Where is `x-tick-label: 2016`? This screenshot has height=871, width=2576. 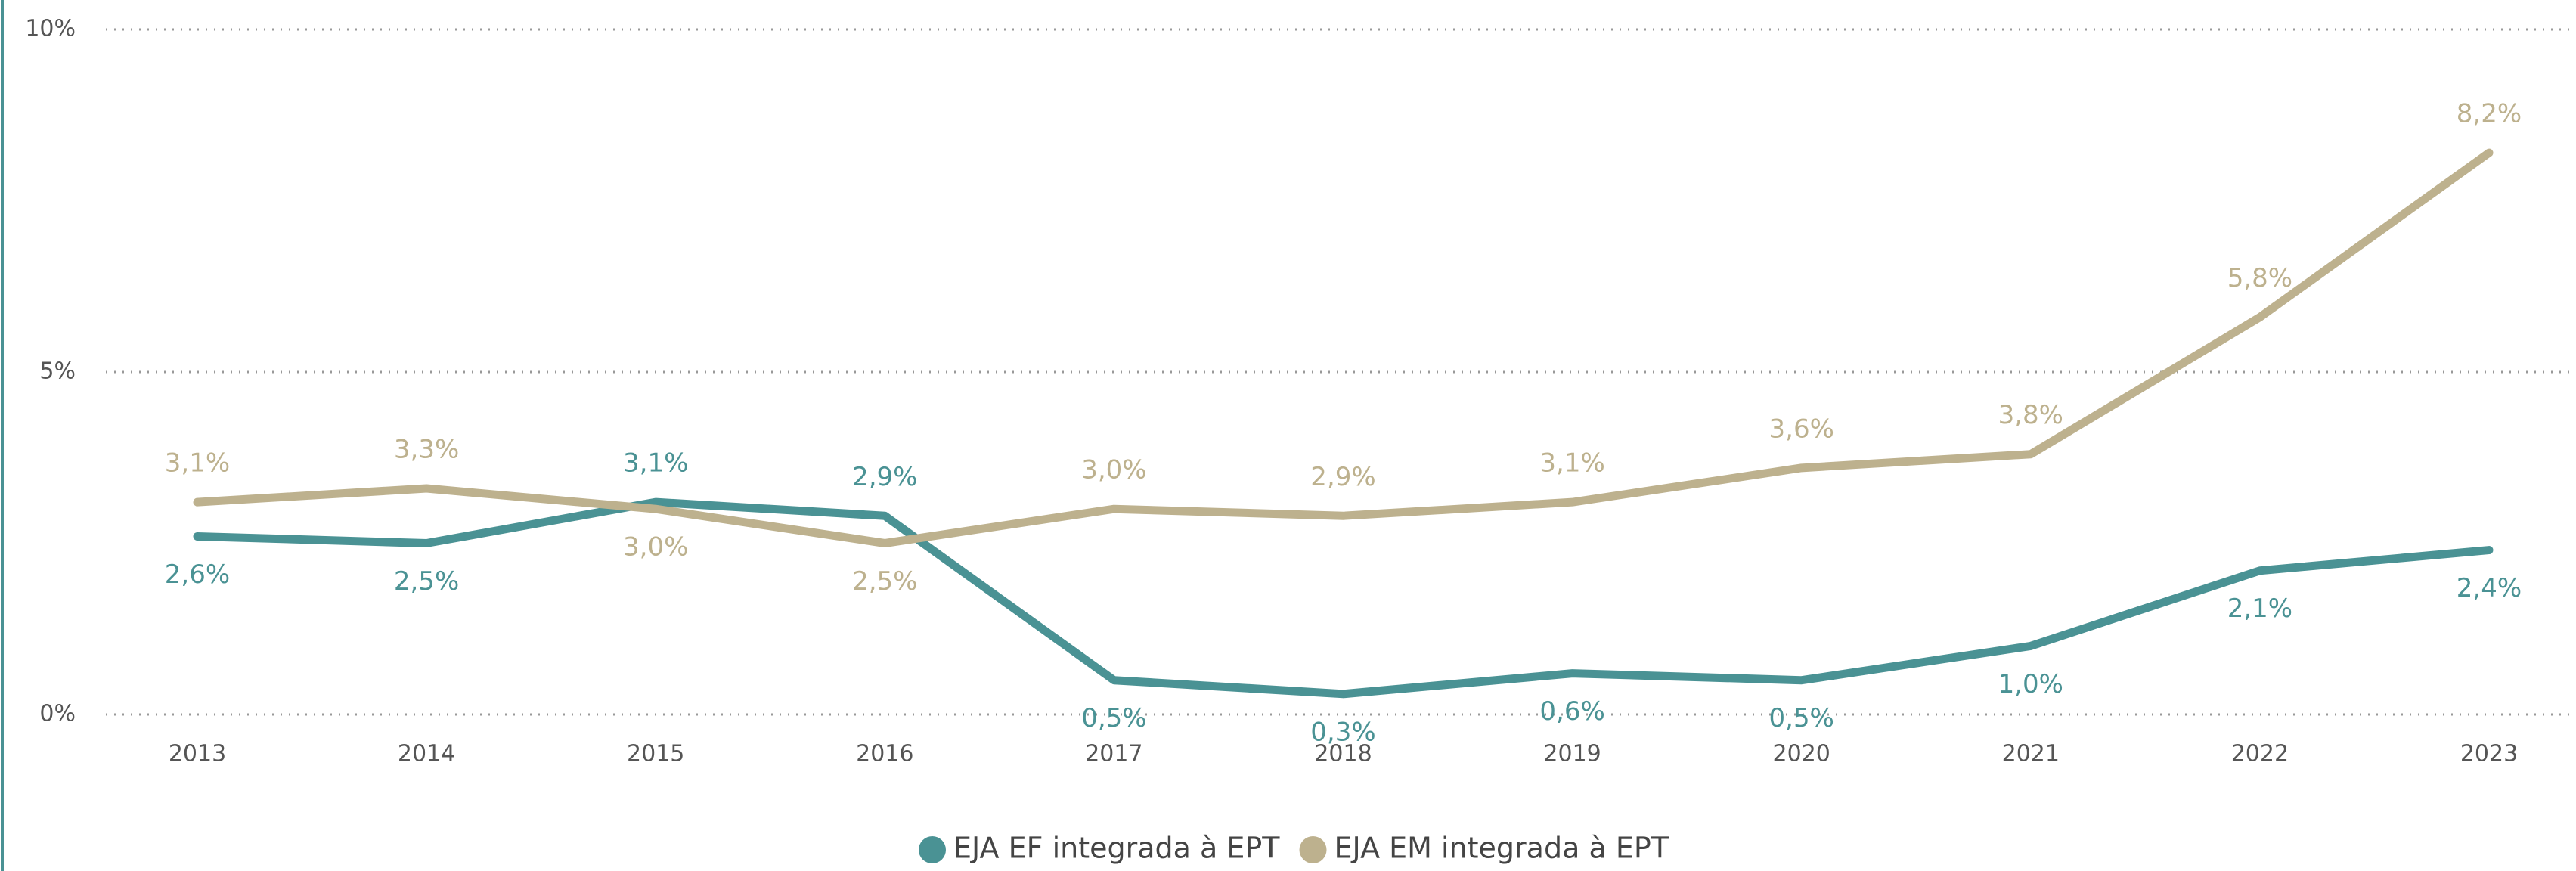
x-tick-label: 2016 is located at coordinates (884, 754).